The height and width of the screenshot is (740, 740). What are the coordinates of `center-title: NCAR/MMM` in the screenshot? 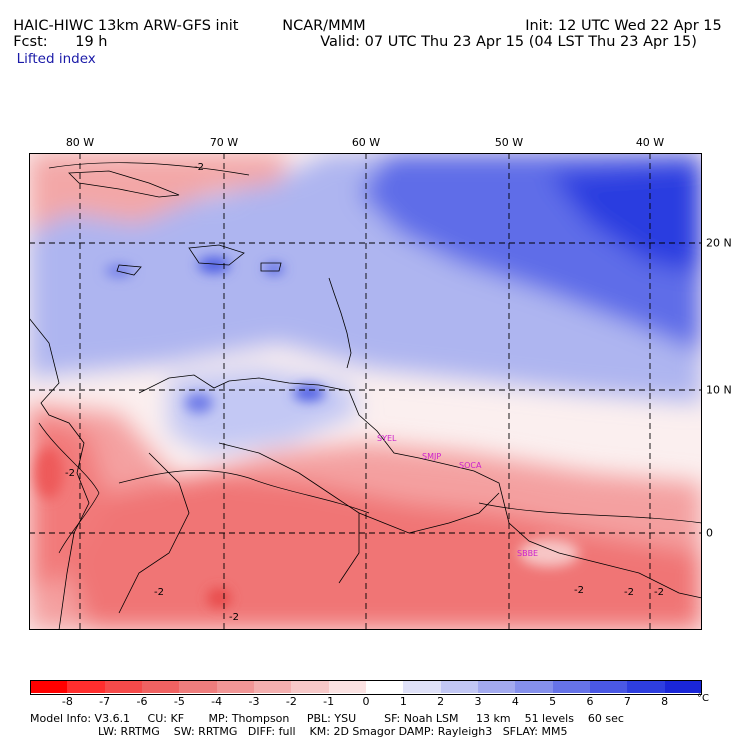 It's located at (324, 26).